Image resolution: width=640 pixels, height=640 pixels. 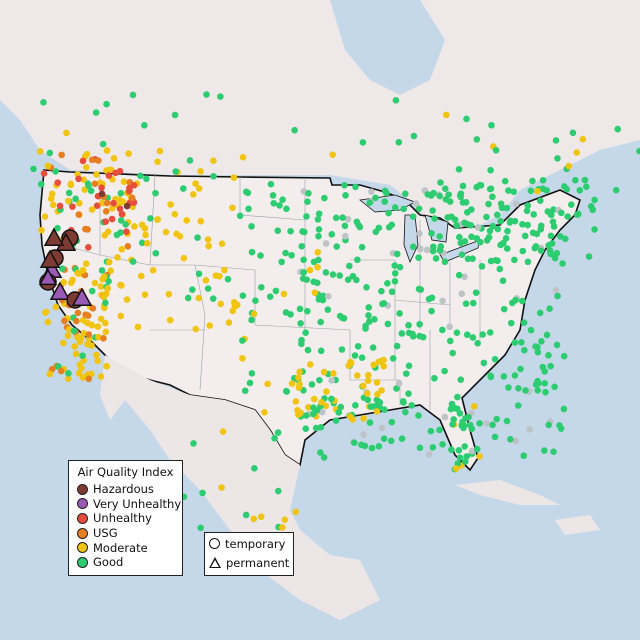 What do you see at coordinates (125, 533) in the screenshot?
I see `legend-item-usg: USG` at bounding box center [125, 533].